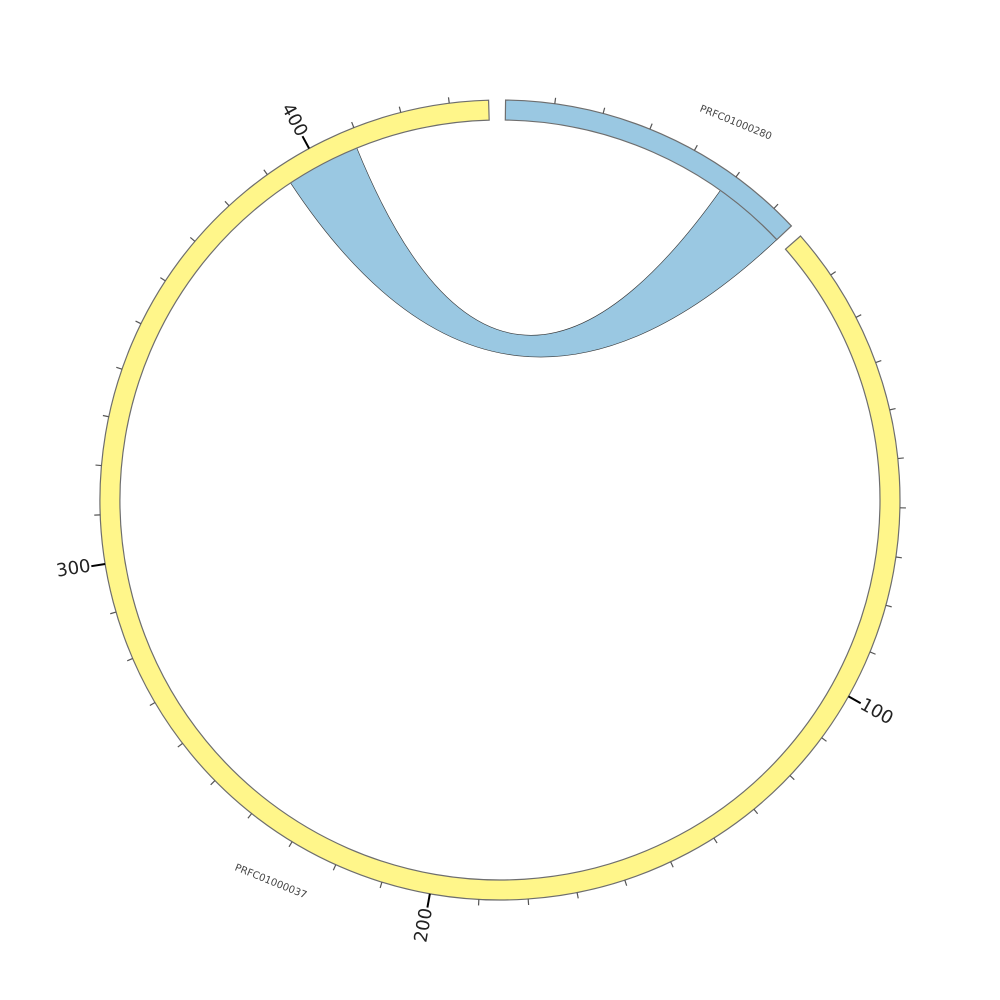 The height and width of the screenshot is (1000, 1000). I want to click on segment-label: PRFC01000037, so click(270, 881).